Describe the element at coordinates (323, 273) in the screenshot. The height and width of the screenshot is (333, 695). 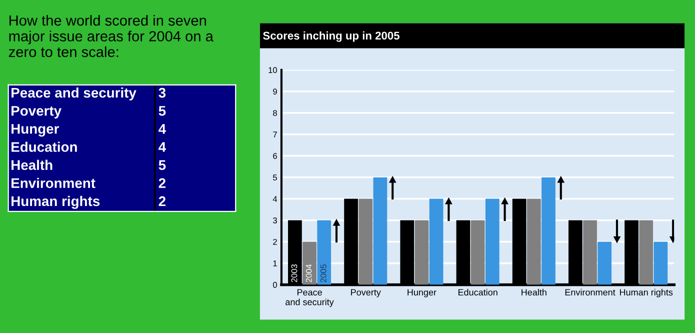
I see `series-label: 2005` at that location.